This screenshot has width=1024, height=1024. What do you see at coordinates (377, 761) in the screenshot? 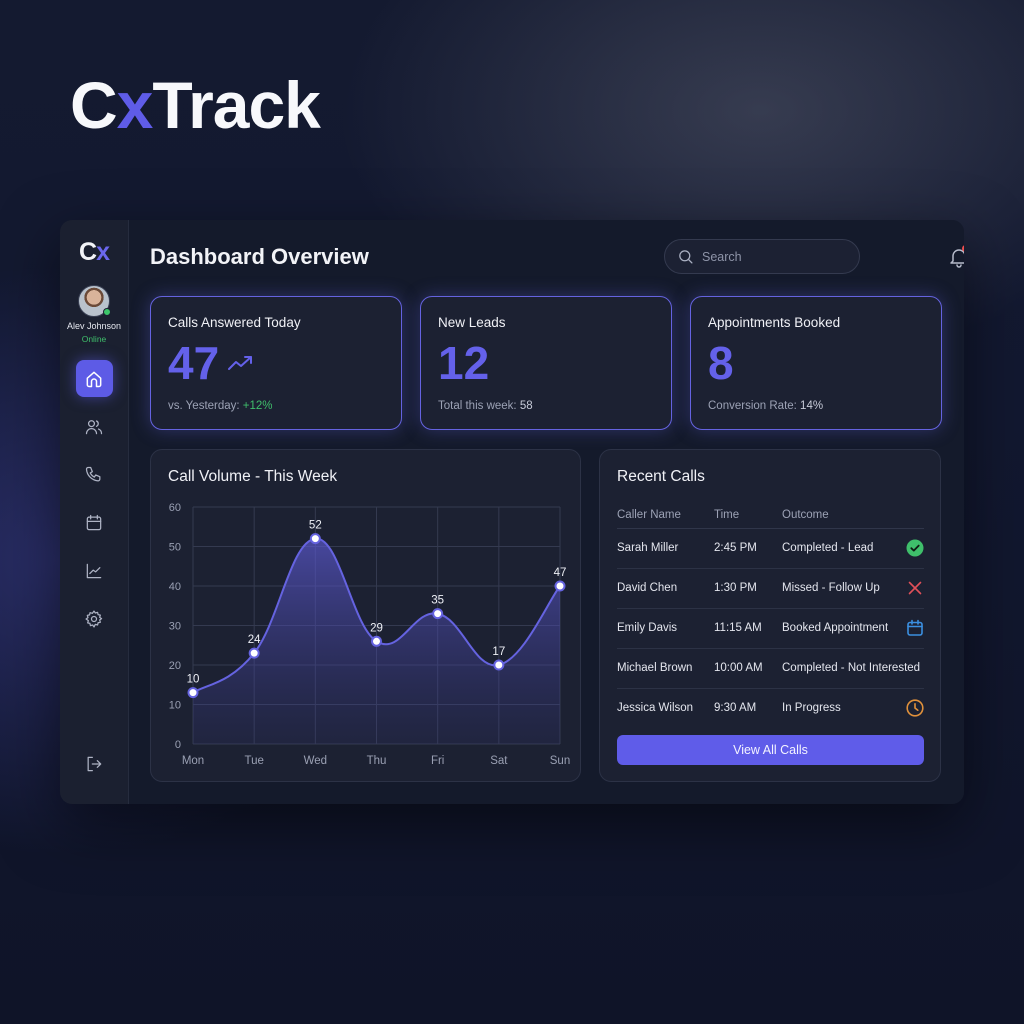
I see `svg-text: Thu` at bounding box center [377, 761].